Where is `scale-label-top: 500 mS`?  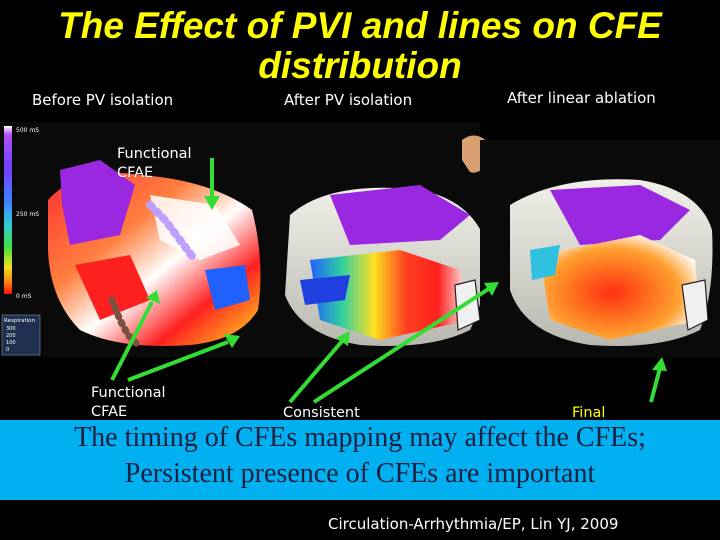 scale-label-top: 500 mS is located at coordinates (27, 130).